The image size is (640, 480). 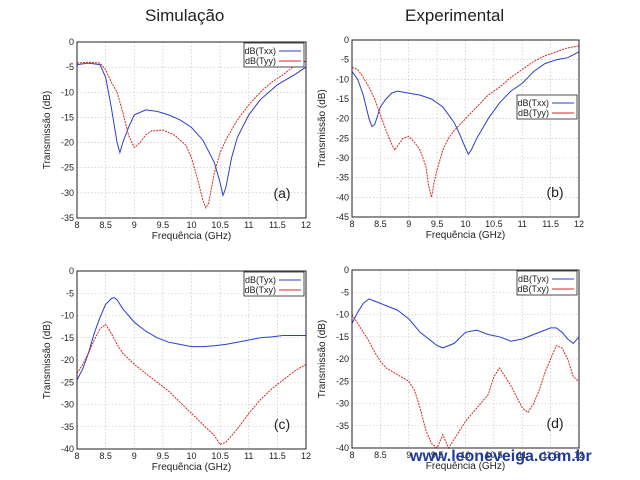 I want to click on panel-label: (a), so click(x=281, y=193).